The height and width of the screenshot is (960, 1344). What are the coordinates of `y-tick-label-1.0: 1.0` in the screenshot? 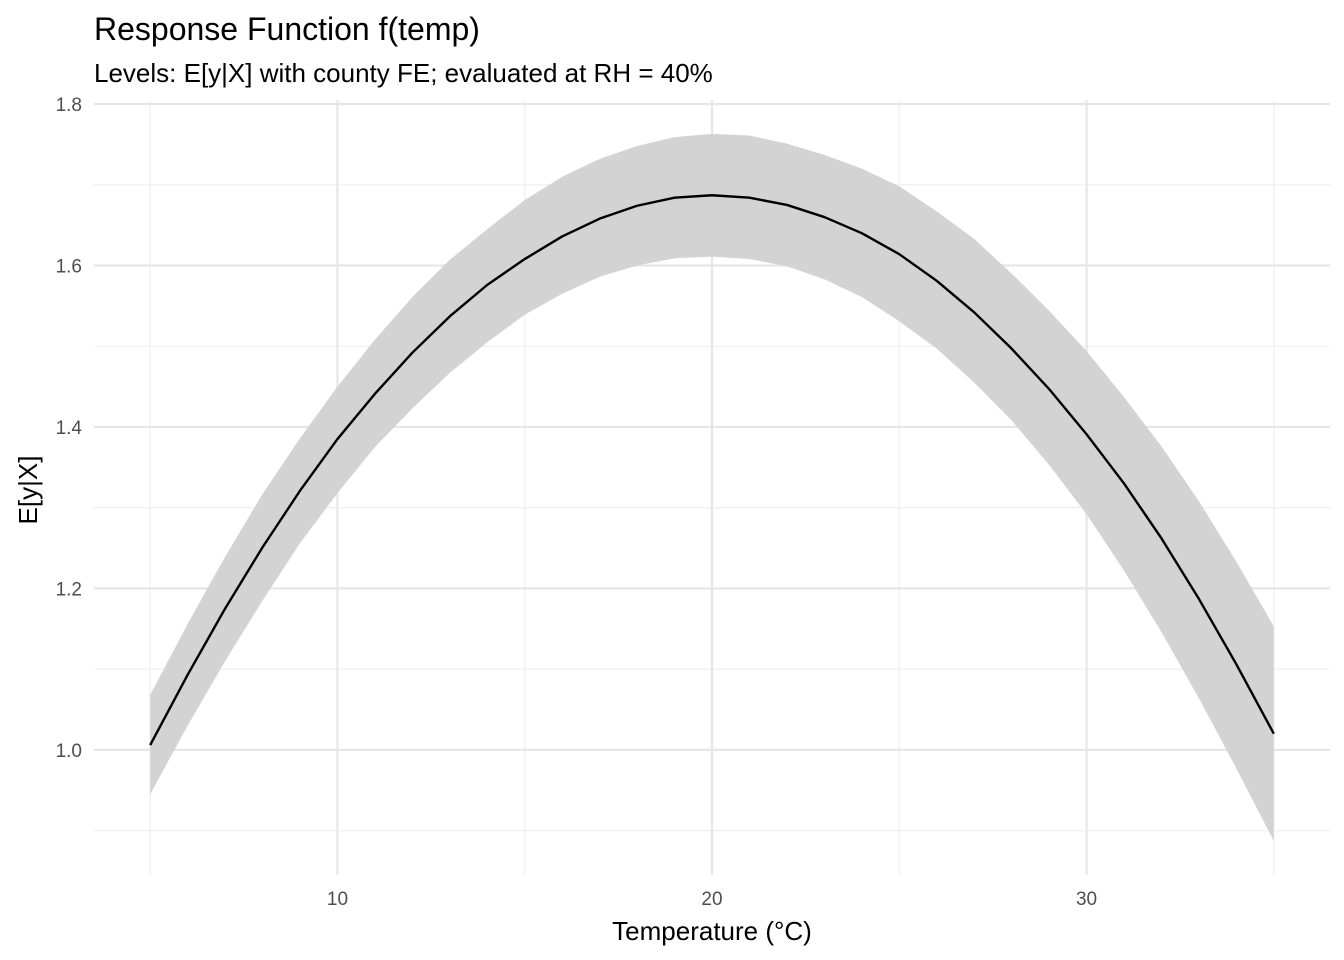 It's located at (69, 751).